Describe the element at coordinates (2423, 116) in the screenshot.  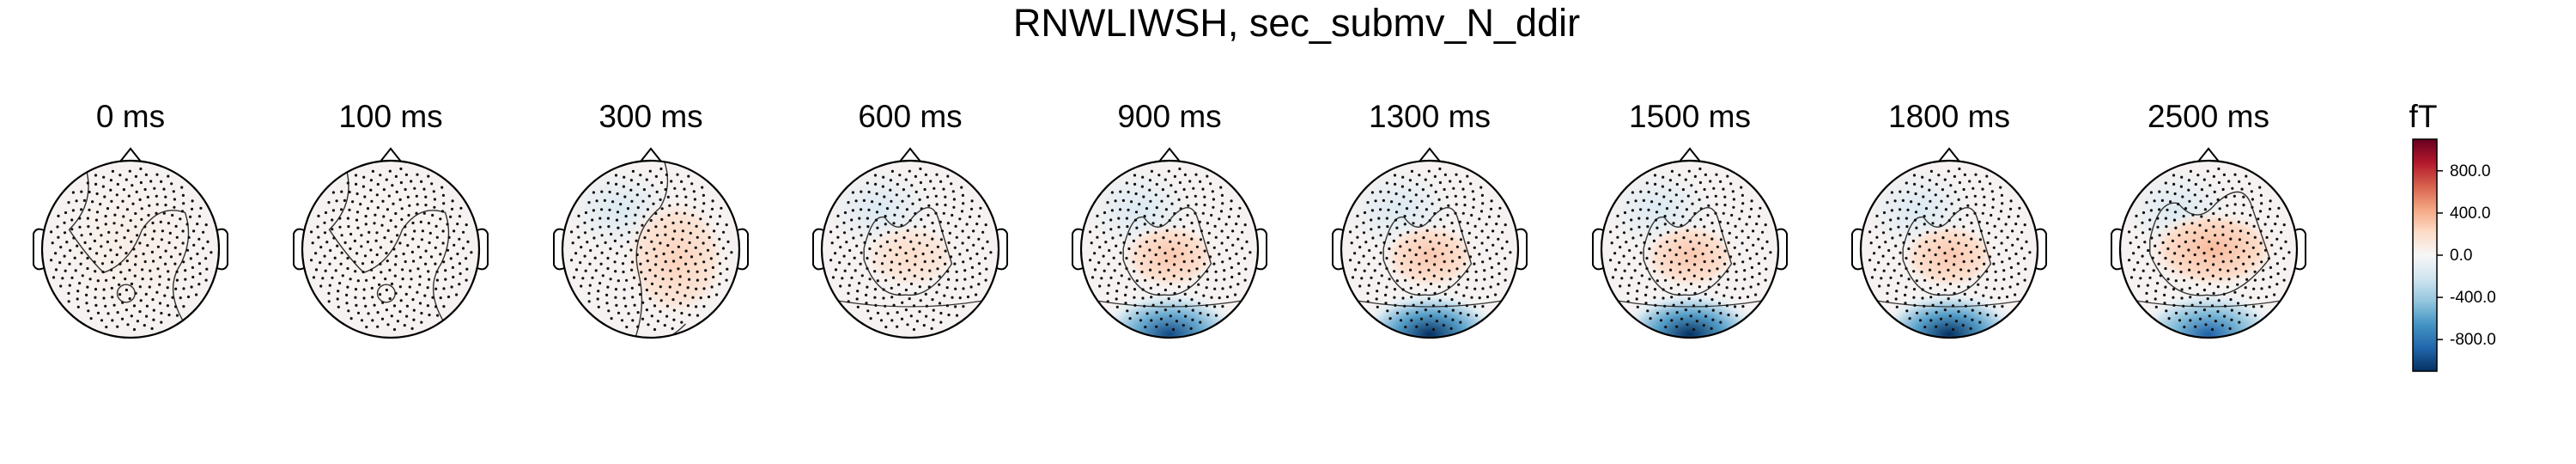
I see `colorbar-unit-label: fT` at that location.